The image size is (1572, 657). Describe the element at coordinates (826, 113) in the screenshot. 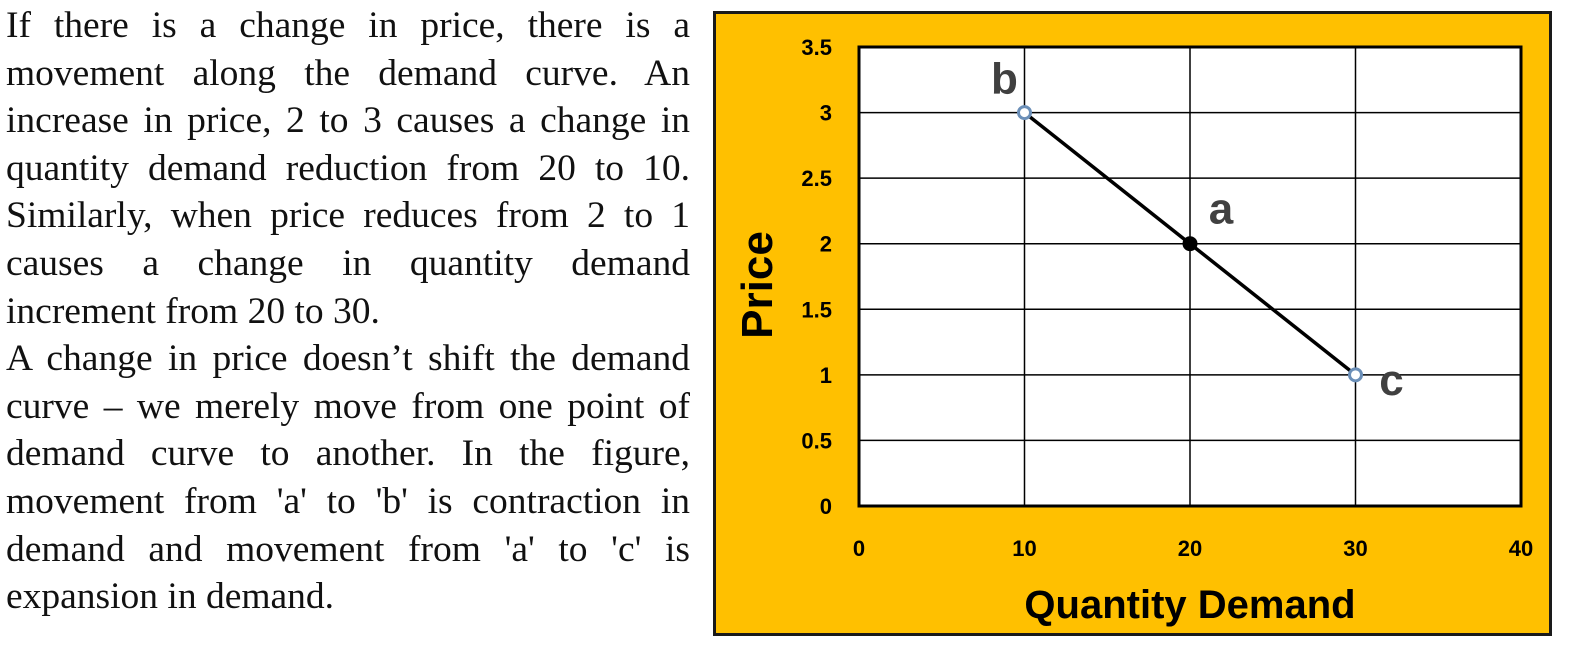

I see `y-tick-label: 3` at that location.